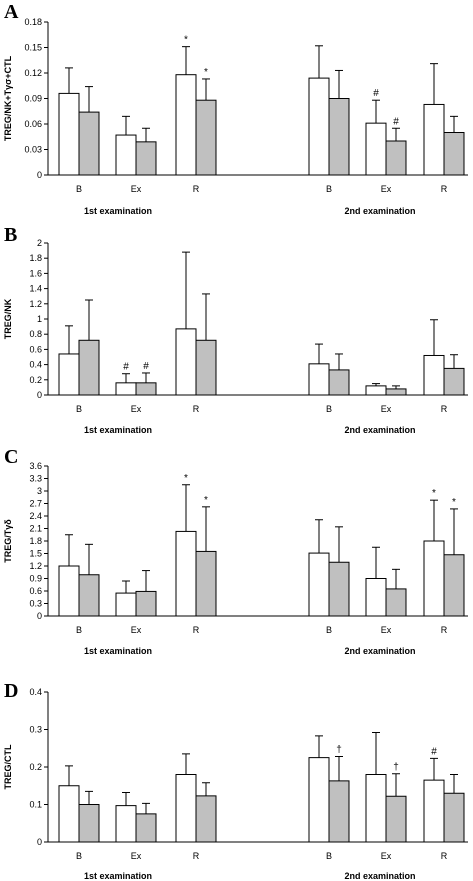  Describe the element at coordinates (39, 319) in the screenshot. I see `y-tick-label: 1` at that location.